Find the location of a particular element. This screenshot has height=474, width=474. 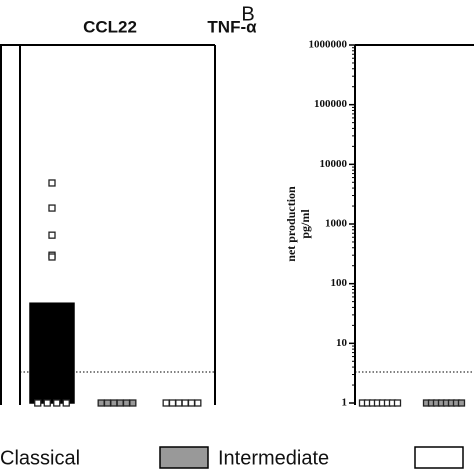

y-tick-label: 1000000 is located at coordinates (328, 45).